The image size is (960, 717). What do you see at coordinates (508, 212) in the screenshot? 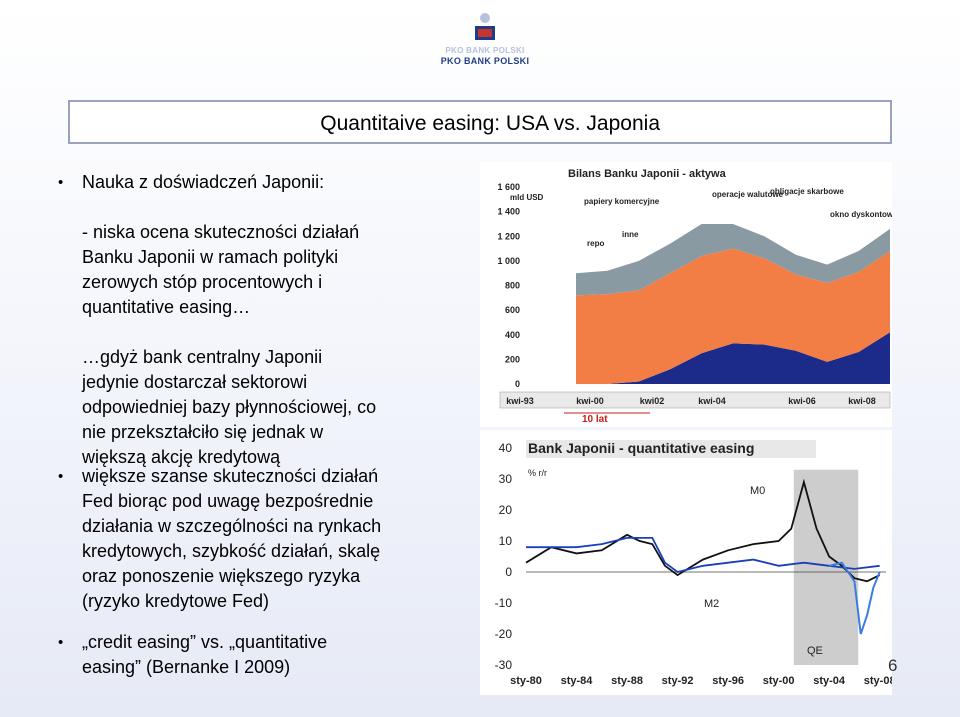
I see `chart1-y-tick: 1 400` at bounding box center [508, 212].